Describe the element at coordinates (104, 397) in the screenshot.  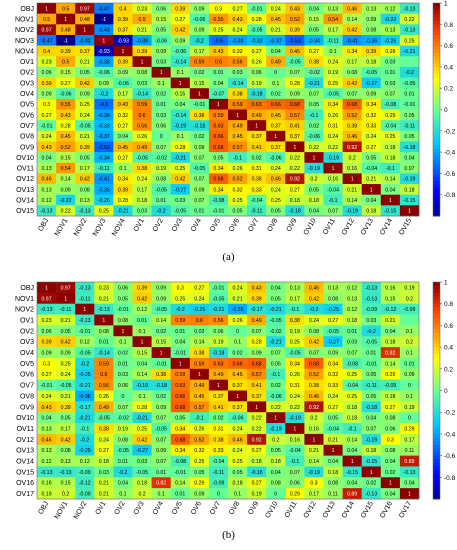
I see `cell-value: 0.26` at that location.